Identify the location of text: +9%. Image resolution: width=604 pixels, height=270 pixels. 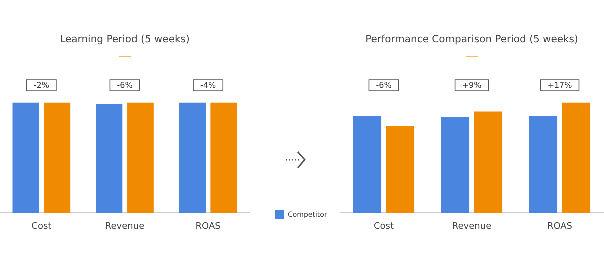
(472, 85).